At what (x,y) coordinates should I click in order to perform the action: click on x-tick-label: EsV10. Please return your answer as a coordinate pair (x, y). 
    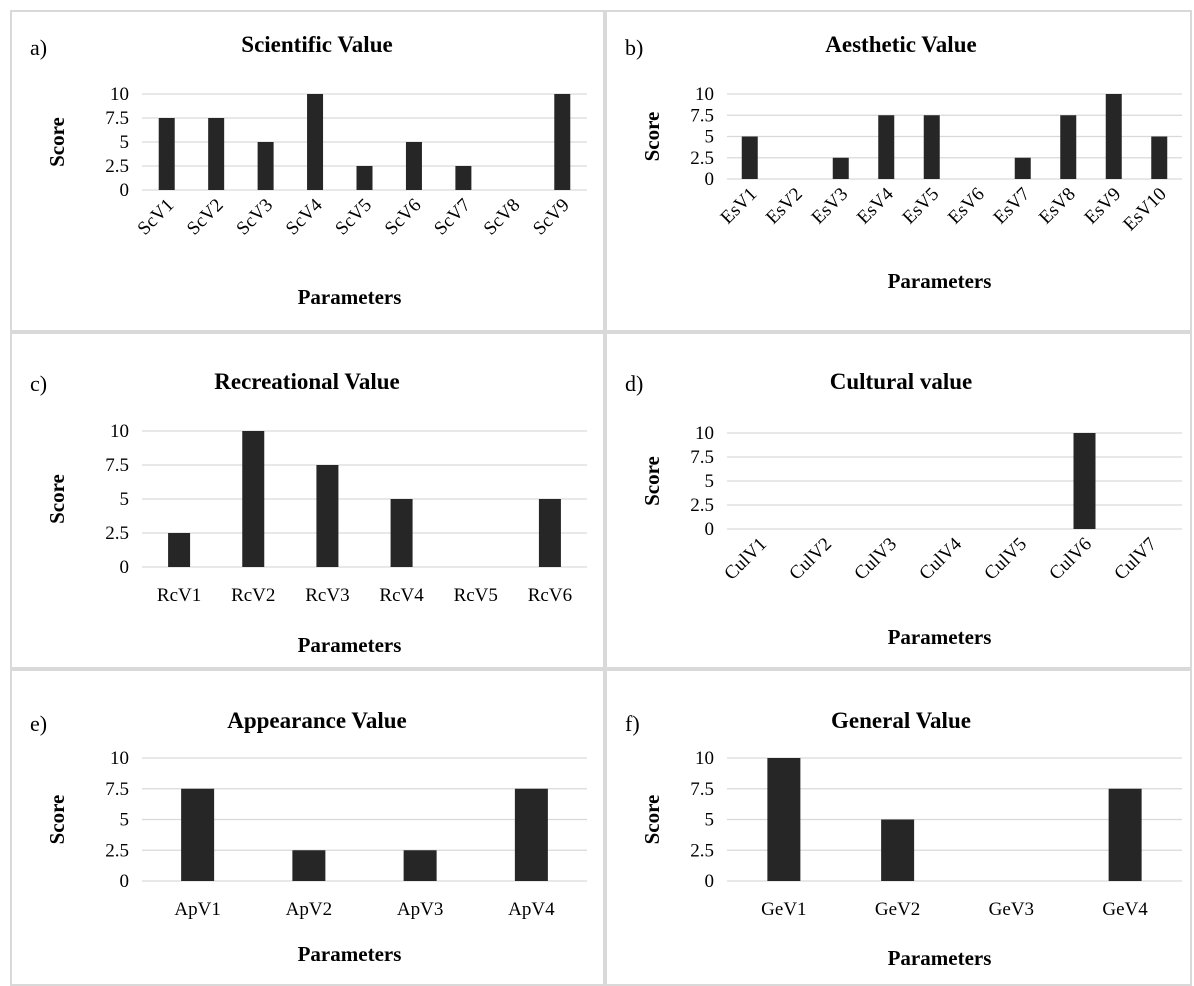
    Looking at the image, I should click on (1144, 209).